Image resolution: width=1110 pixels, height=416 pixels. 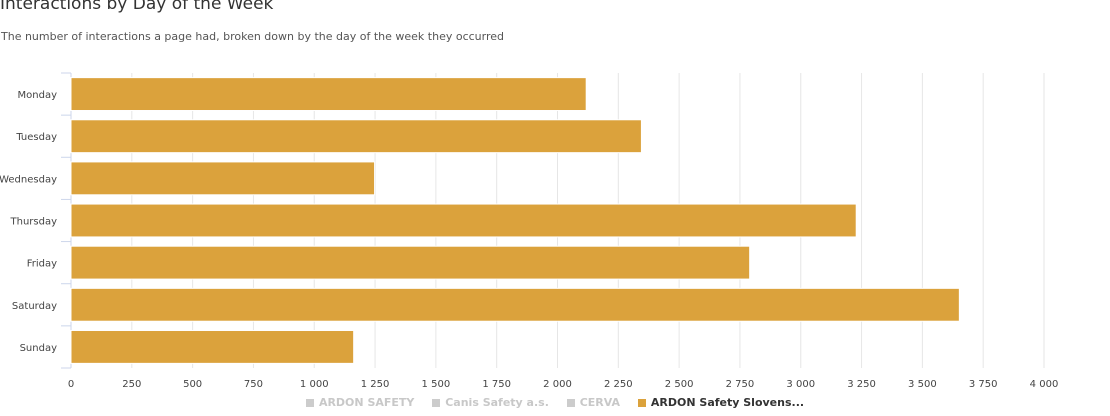 What do you see at coordinates (328, 94) in the screenshot?
I see `bar-monday` at bounding box center [328, 94].